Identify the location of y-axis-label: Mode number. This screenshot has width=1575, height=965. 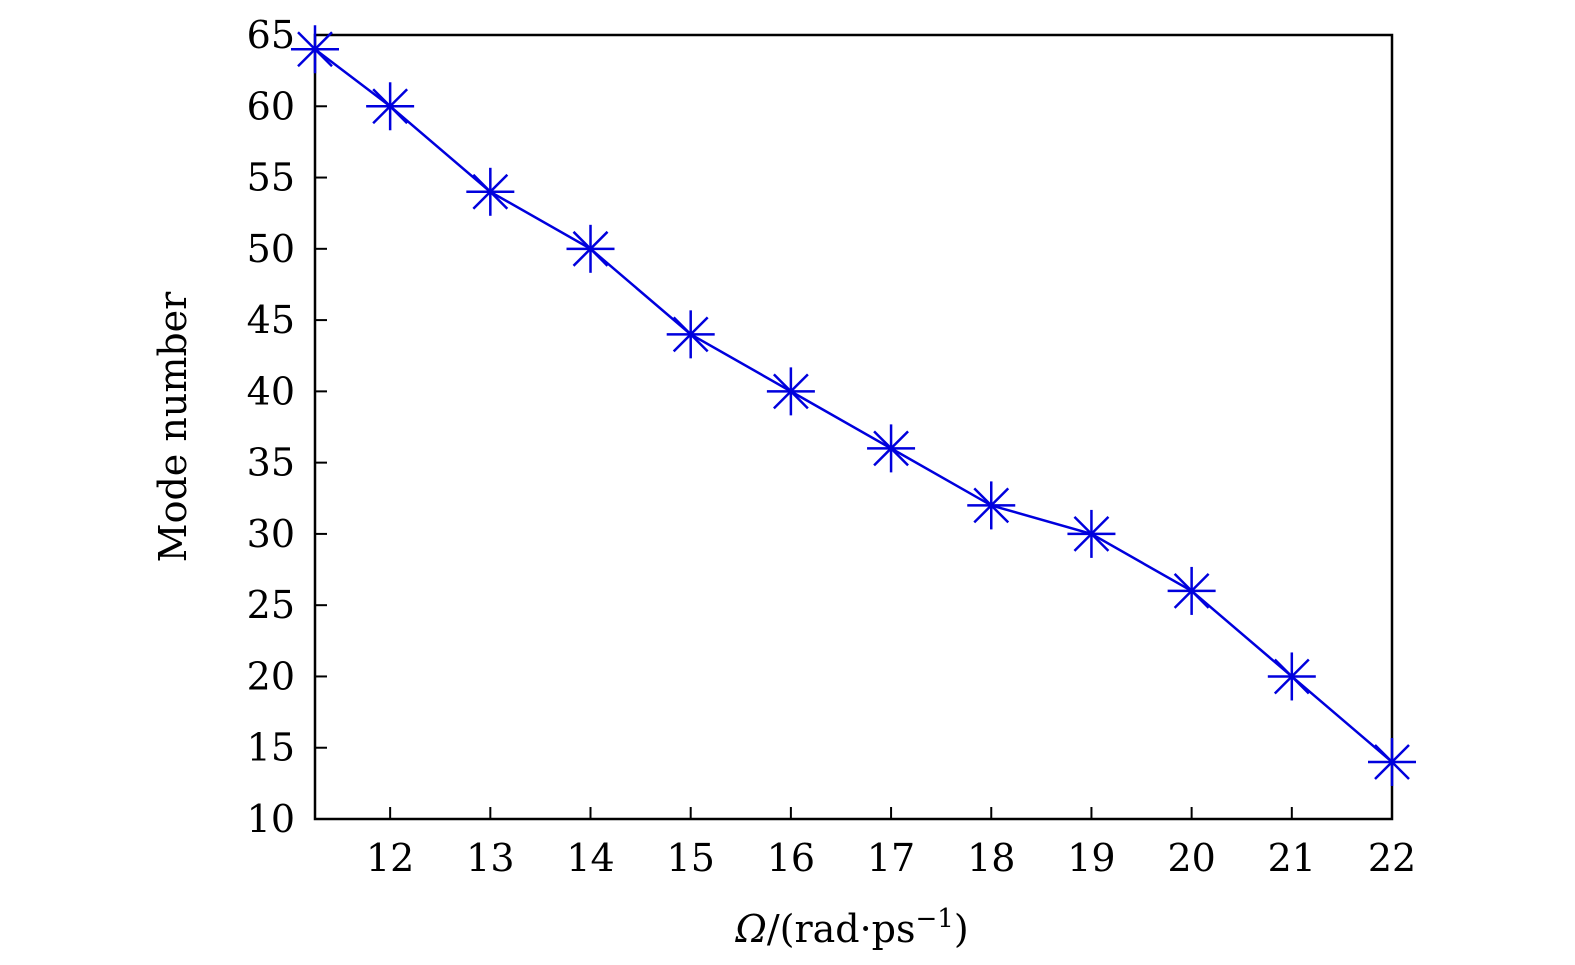
(173, 426).